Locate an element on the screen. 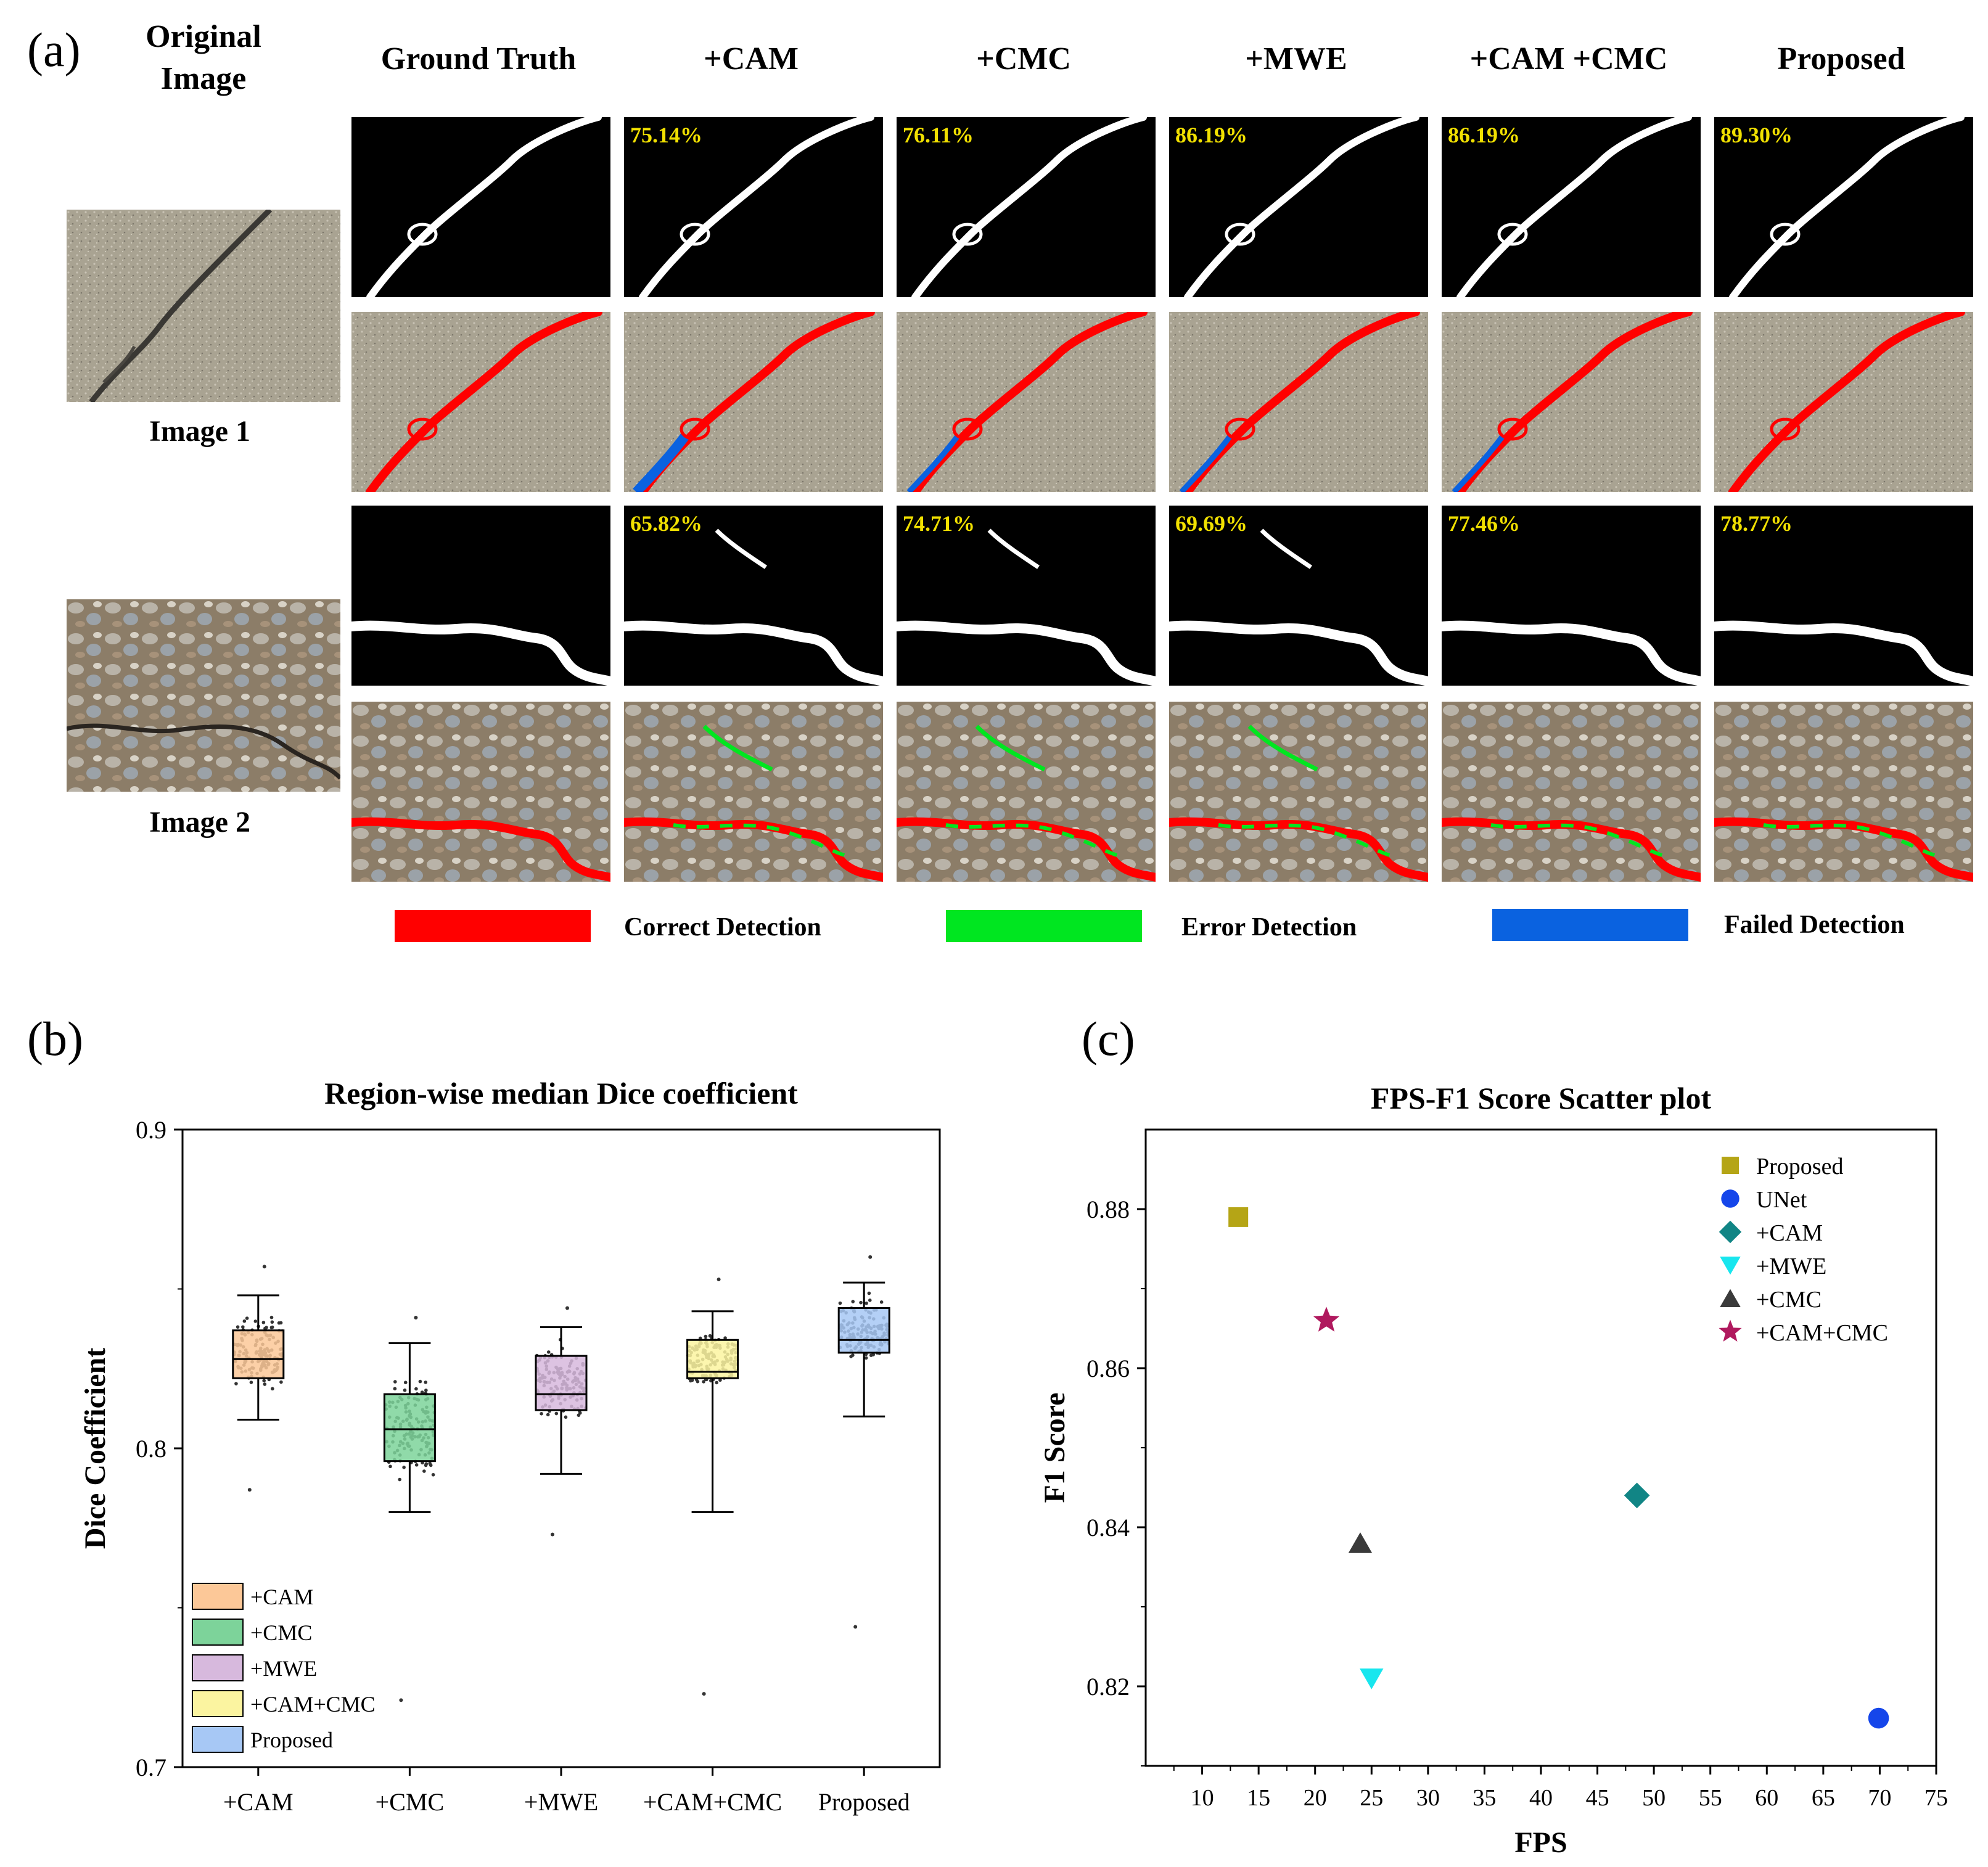  mask-tile-image2: 69.69% is located at coordinates (1298, 596).